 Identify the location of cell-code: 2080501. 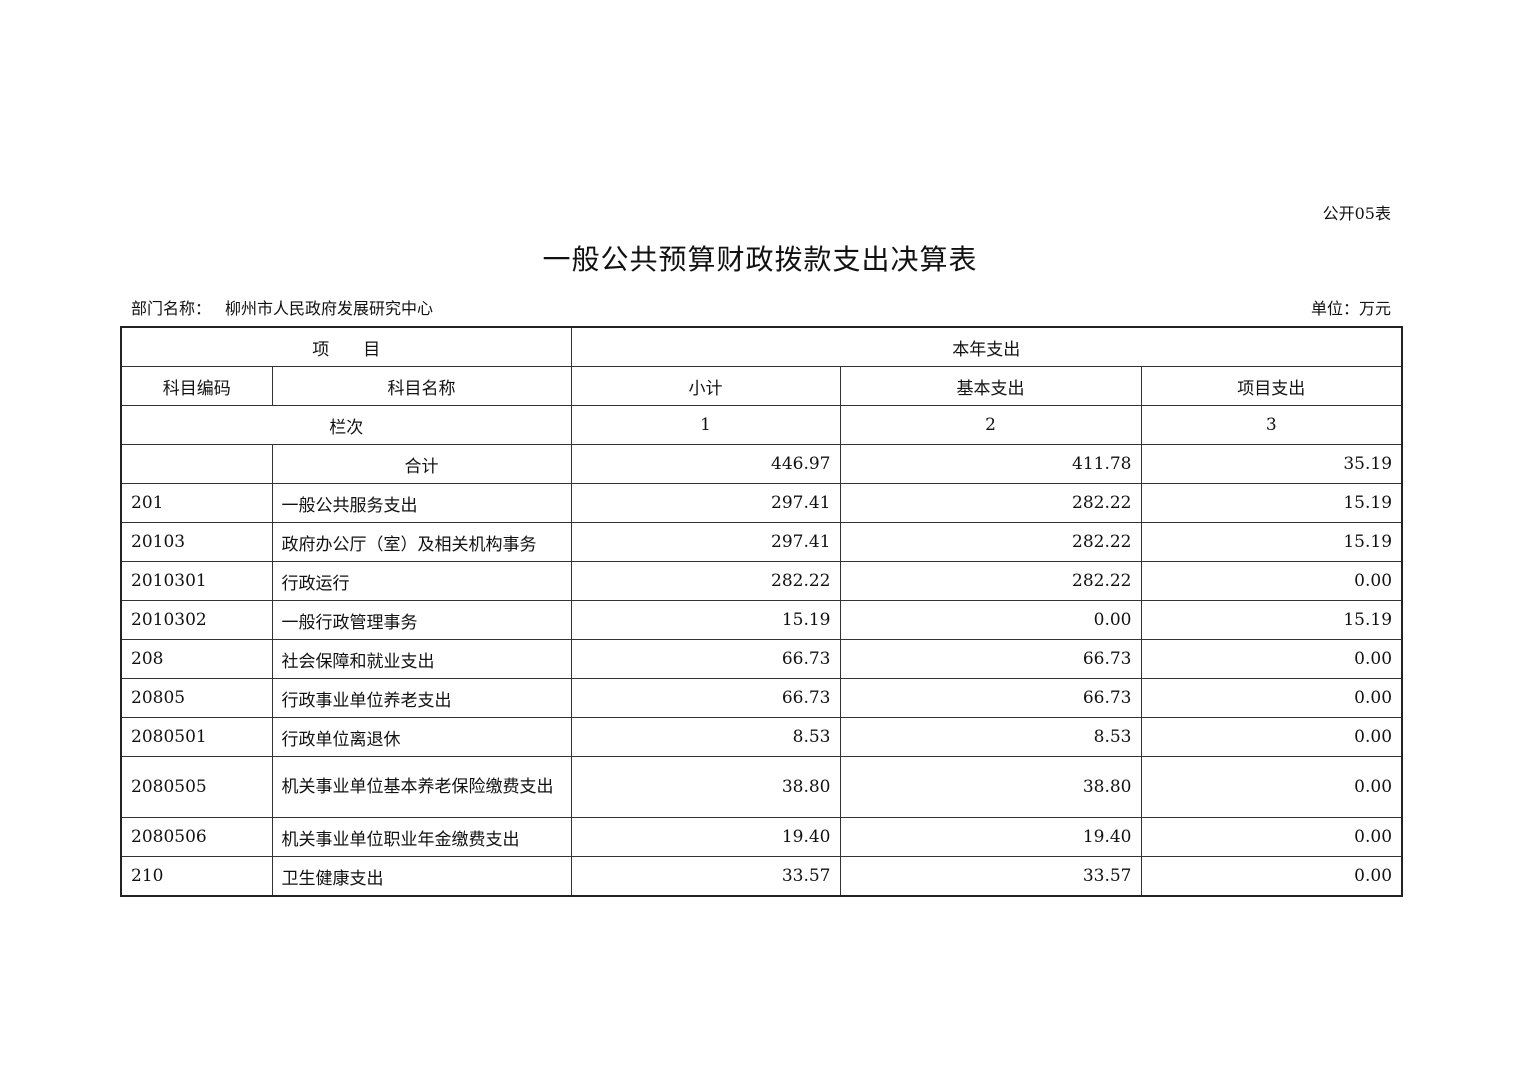
(196, 737).